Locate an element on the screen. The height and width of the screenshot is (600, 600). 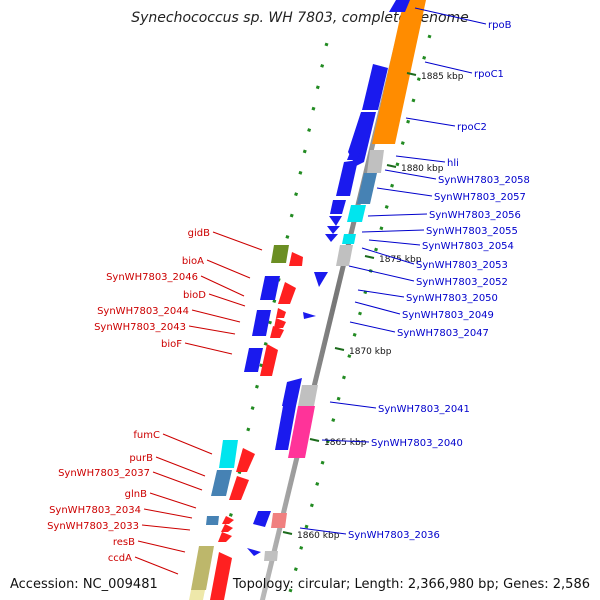
gene-label: SynWH7803_2034 is located at coordinates (95, 510).